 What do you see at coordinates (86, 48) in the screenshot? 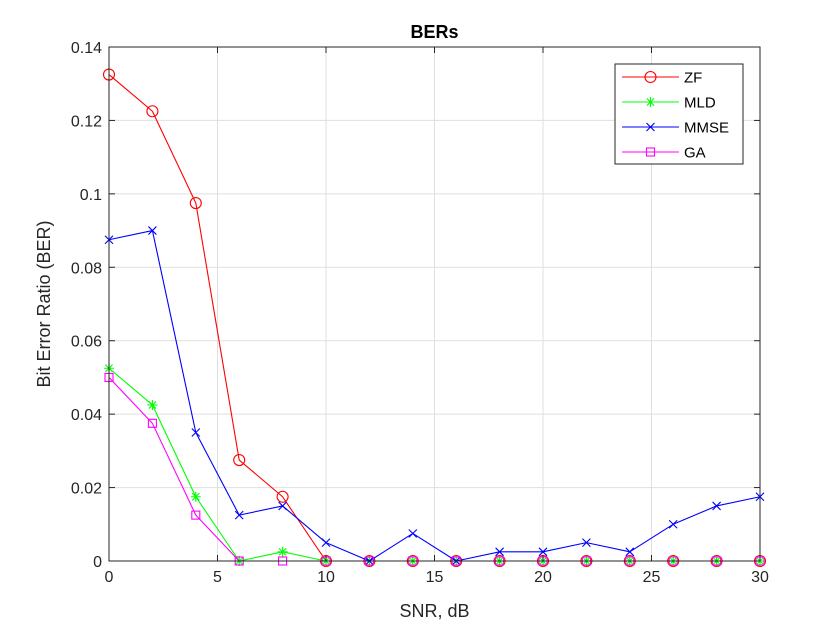
I see `y-tick-label: 0.14` at bounding box center [86, 48].